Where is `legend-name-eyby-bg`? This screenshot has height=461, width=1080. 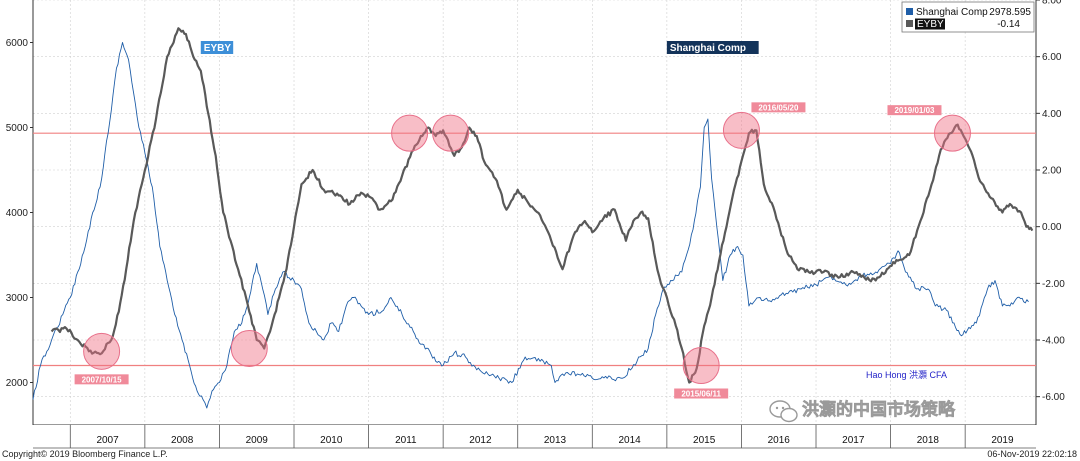
legend-name-eyby-bg is located at coordinates (930, 24).